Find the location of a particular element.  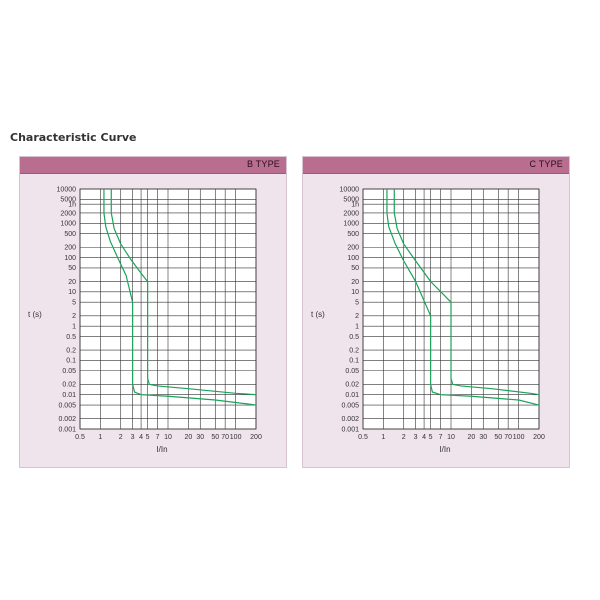

c-type-title: C TYPE is located at coordinates (546, 164).